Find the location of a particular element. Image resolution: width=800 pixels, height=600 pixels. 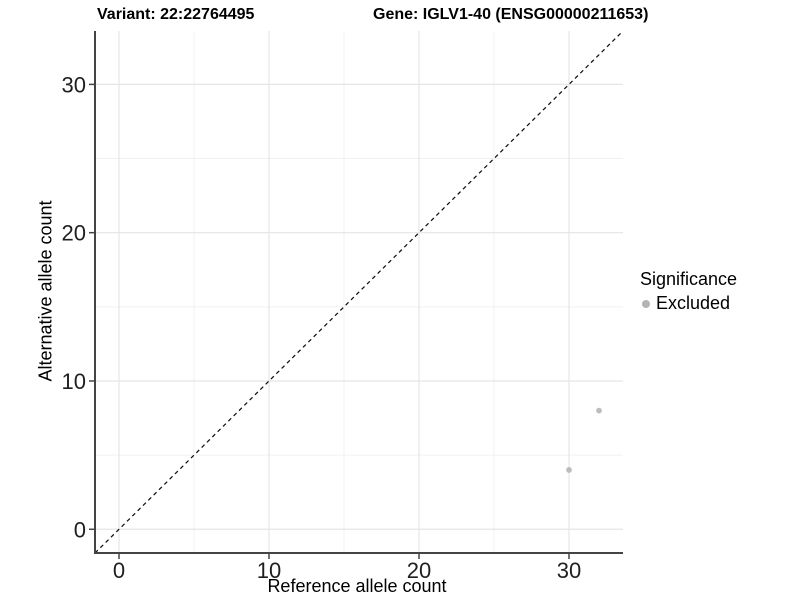

legend-item: Excluded is located at coordinates (688, 303).